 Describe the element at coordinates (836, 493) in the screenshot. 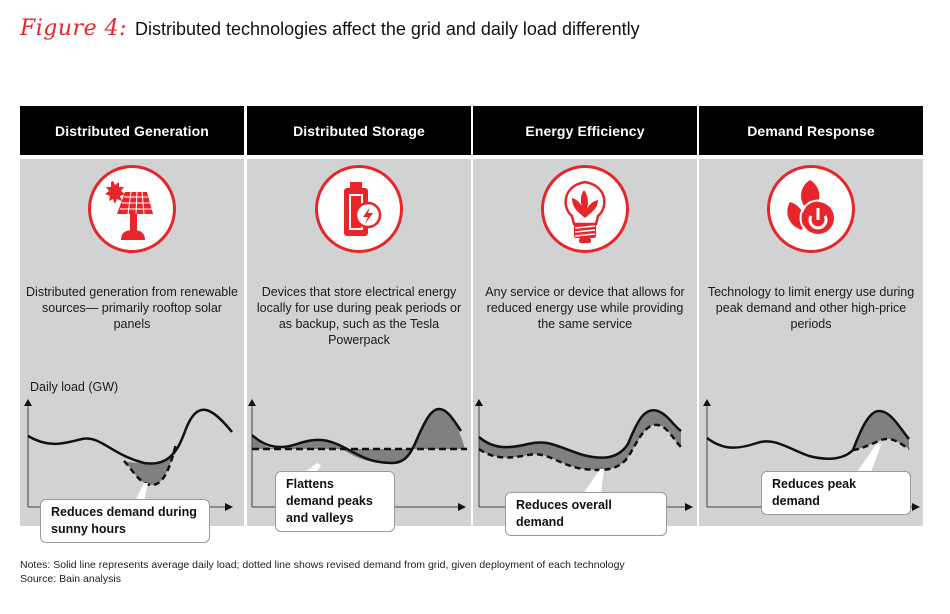

I see `callout-label: Reduces peak demand` at that location.